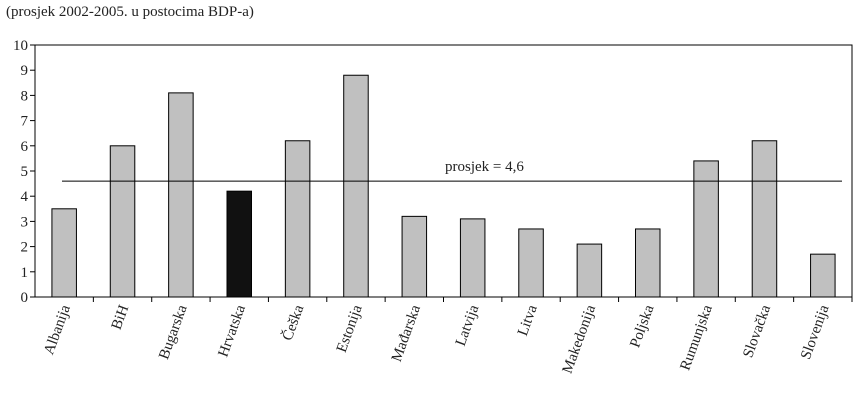 This screenshot has width=865, height=396. What do you see at coordinates (232, 331) in the screenshot?
I see `x-category-label: Hrvatska` at bounding box center [232, 331].